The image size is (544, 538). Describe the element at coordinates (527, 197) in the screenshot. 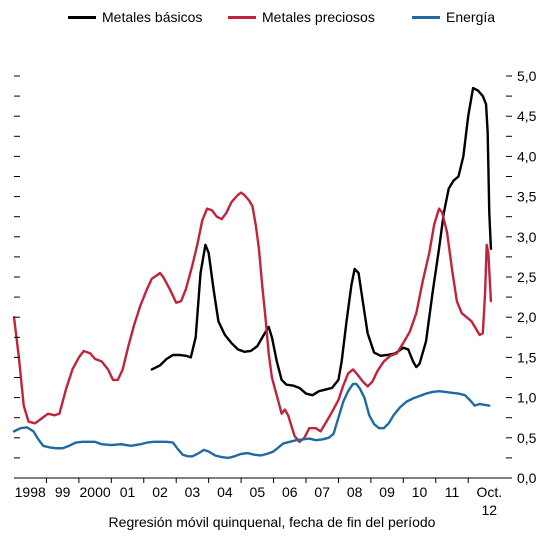

I see `y-tick-label: 3,5` at that location.